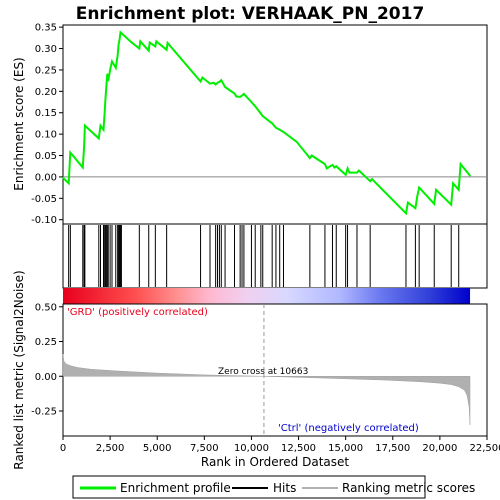 The width and height of the screenshot is (500, 500). Describe the element at coordinates (44, 199) in the screenshot. I see `es-y-tick-label: -0.05` at that location.